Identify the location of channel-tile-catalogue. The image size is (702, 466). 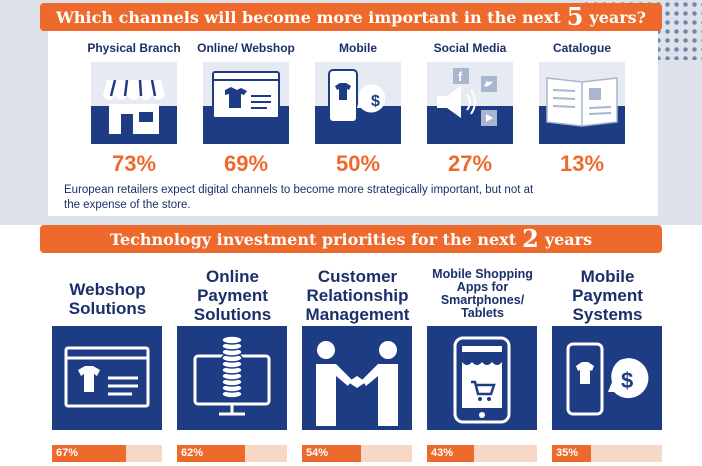
(582, 103).